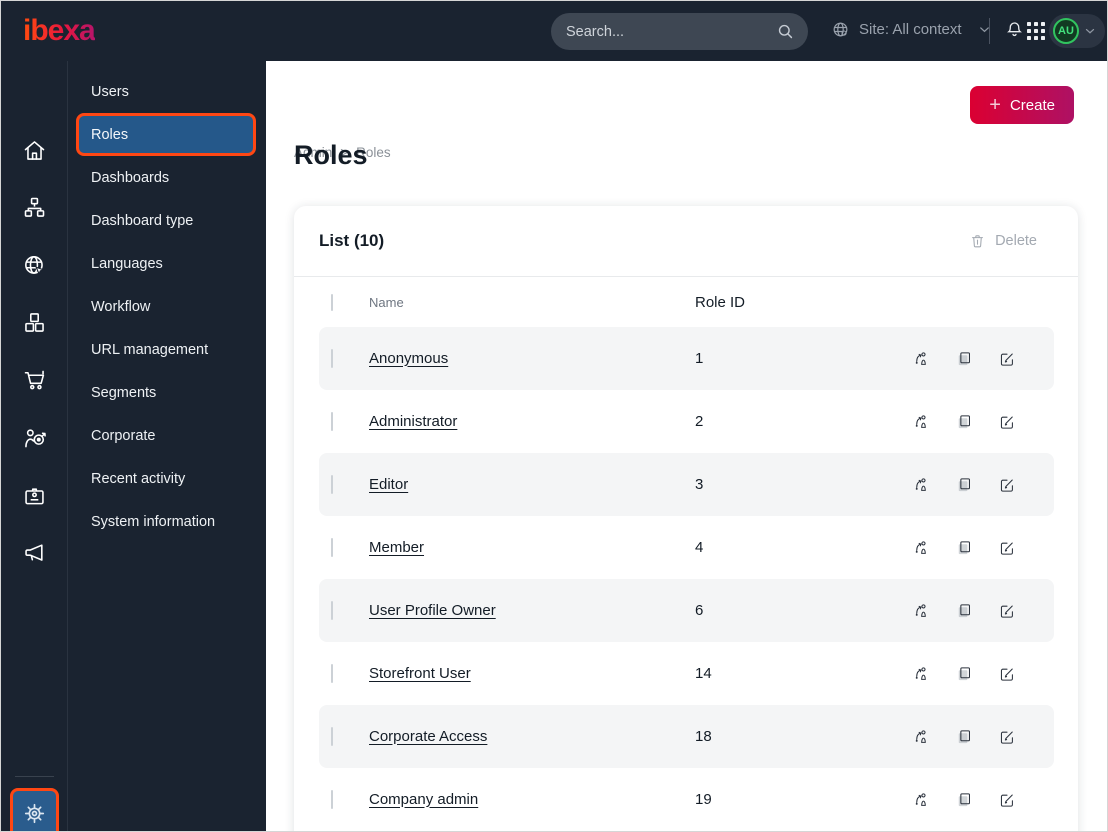  I want to click on role-name-link: Corporate Access, so click(428, 736).